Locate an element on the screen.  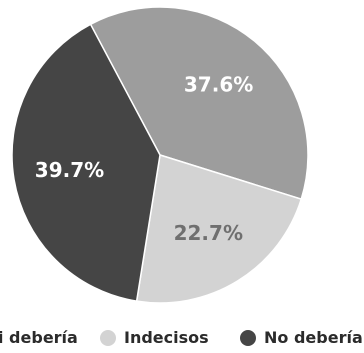
data-label-no: 39.7% is located at coordinates (69, 170).